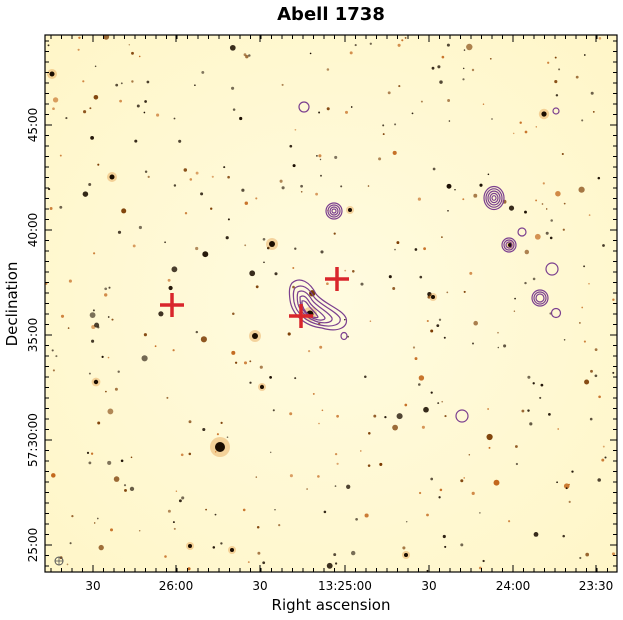 This screenshot has width=623, height=620. What do you see at coordinates (176, 586) in the screenshot?
I see `ra-tick-label: 26:00` at bounding box center [176, 586].